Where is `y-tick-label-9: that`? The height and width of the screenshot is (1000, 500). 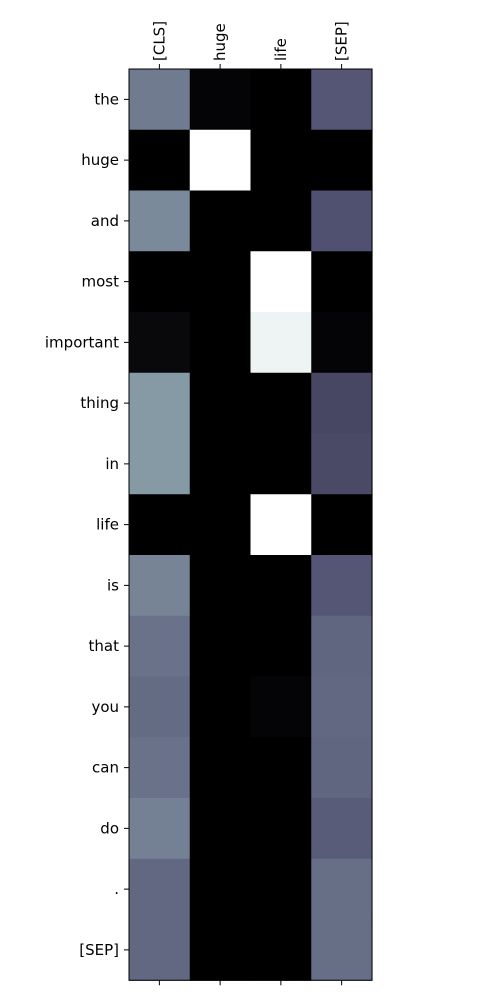 y-tick-label-9: that is located at coordinates (104, 646).